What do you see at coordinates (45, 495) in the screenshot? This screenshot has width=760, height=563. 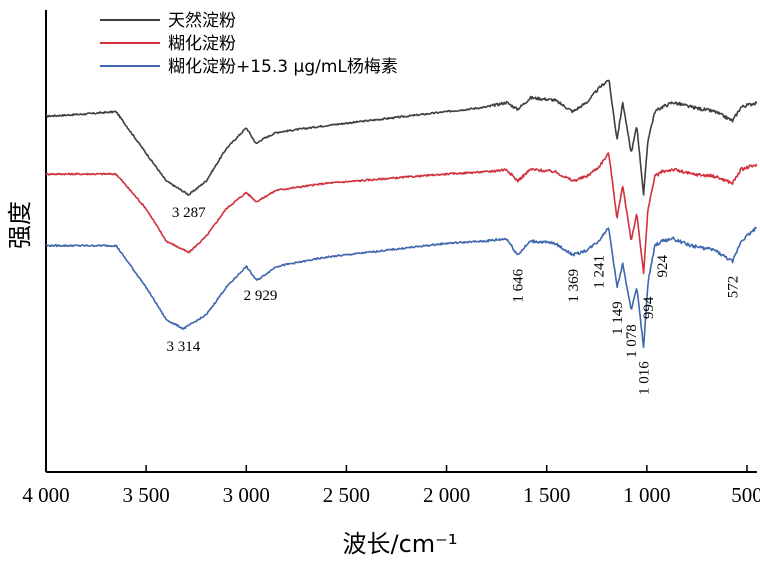 I see `x-tick-label: 4 000` at bounding box center [45, 495].